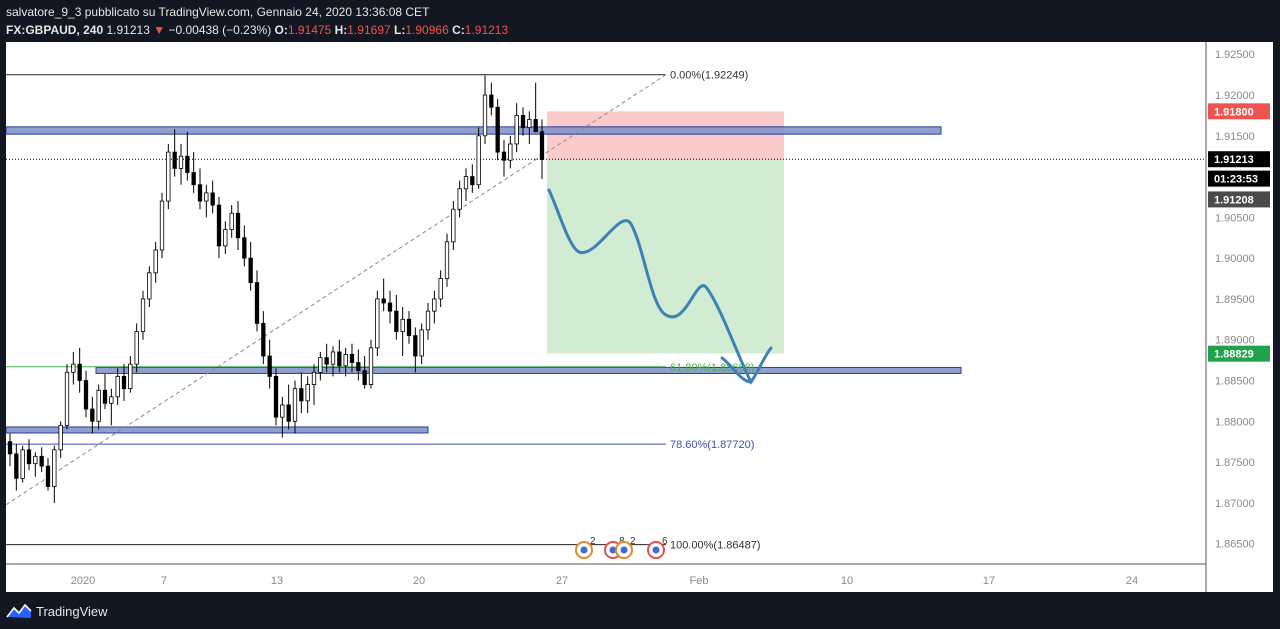 The width and height of the screenshot is (1280, 629). What do you see at coordinates (1235, 341) in the screenshot?
I see `y-tick-label: 1.89000` at bounding box center [1235, 341].